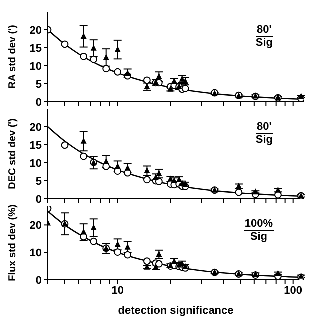 The image size is (326, 322). What do you see at coordinates (259, 224) in the screenshot?
I see `annotation: 100%` at bounding box center [259, 224].